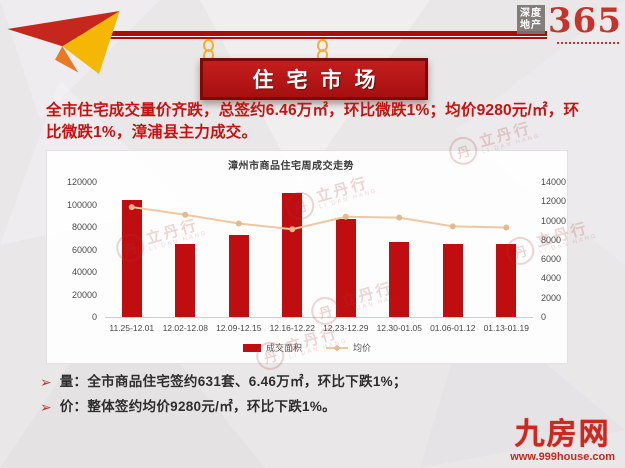  What do you see at coordinates (94, 317) in the screenshot?
I see `left-axis-tick-label: 0` at bounding box center [94, 317].